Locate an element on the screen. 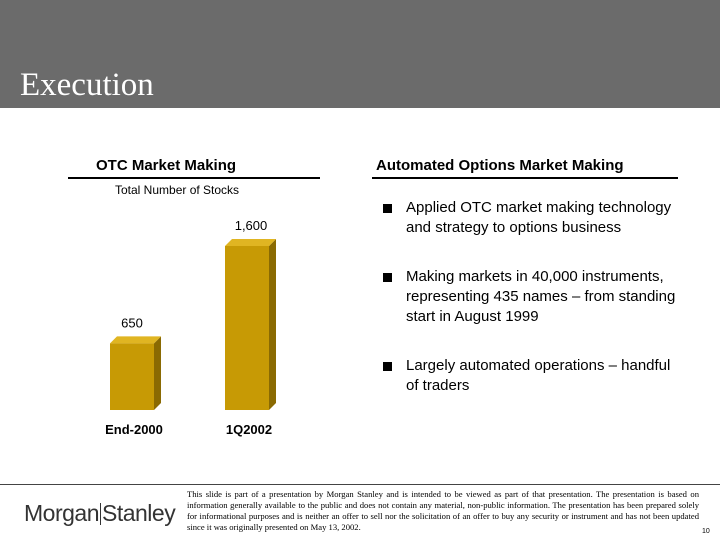 This screenshot has width=720, height=540. chart-subtitle: Total Number of Stocks is located at coordinates (177, 190).